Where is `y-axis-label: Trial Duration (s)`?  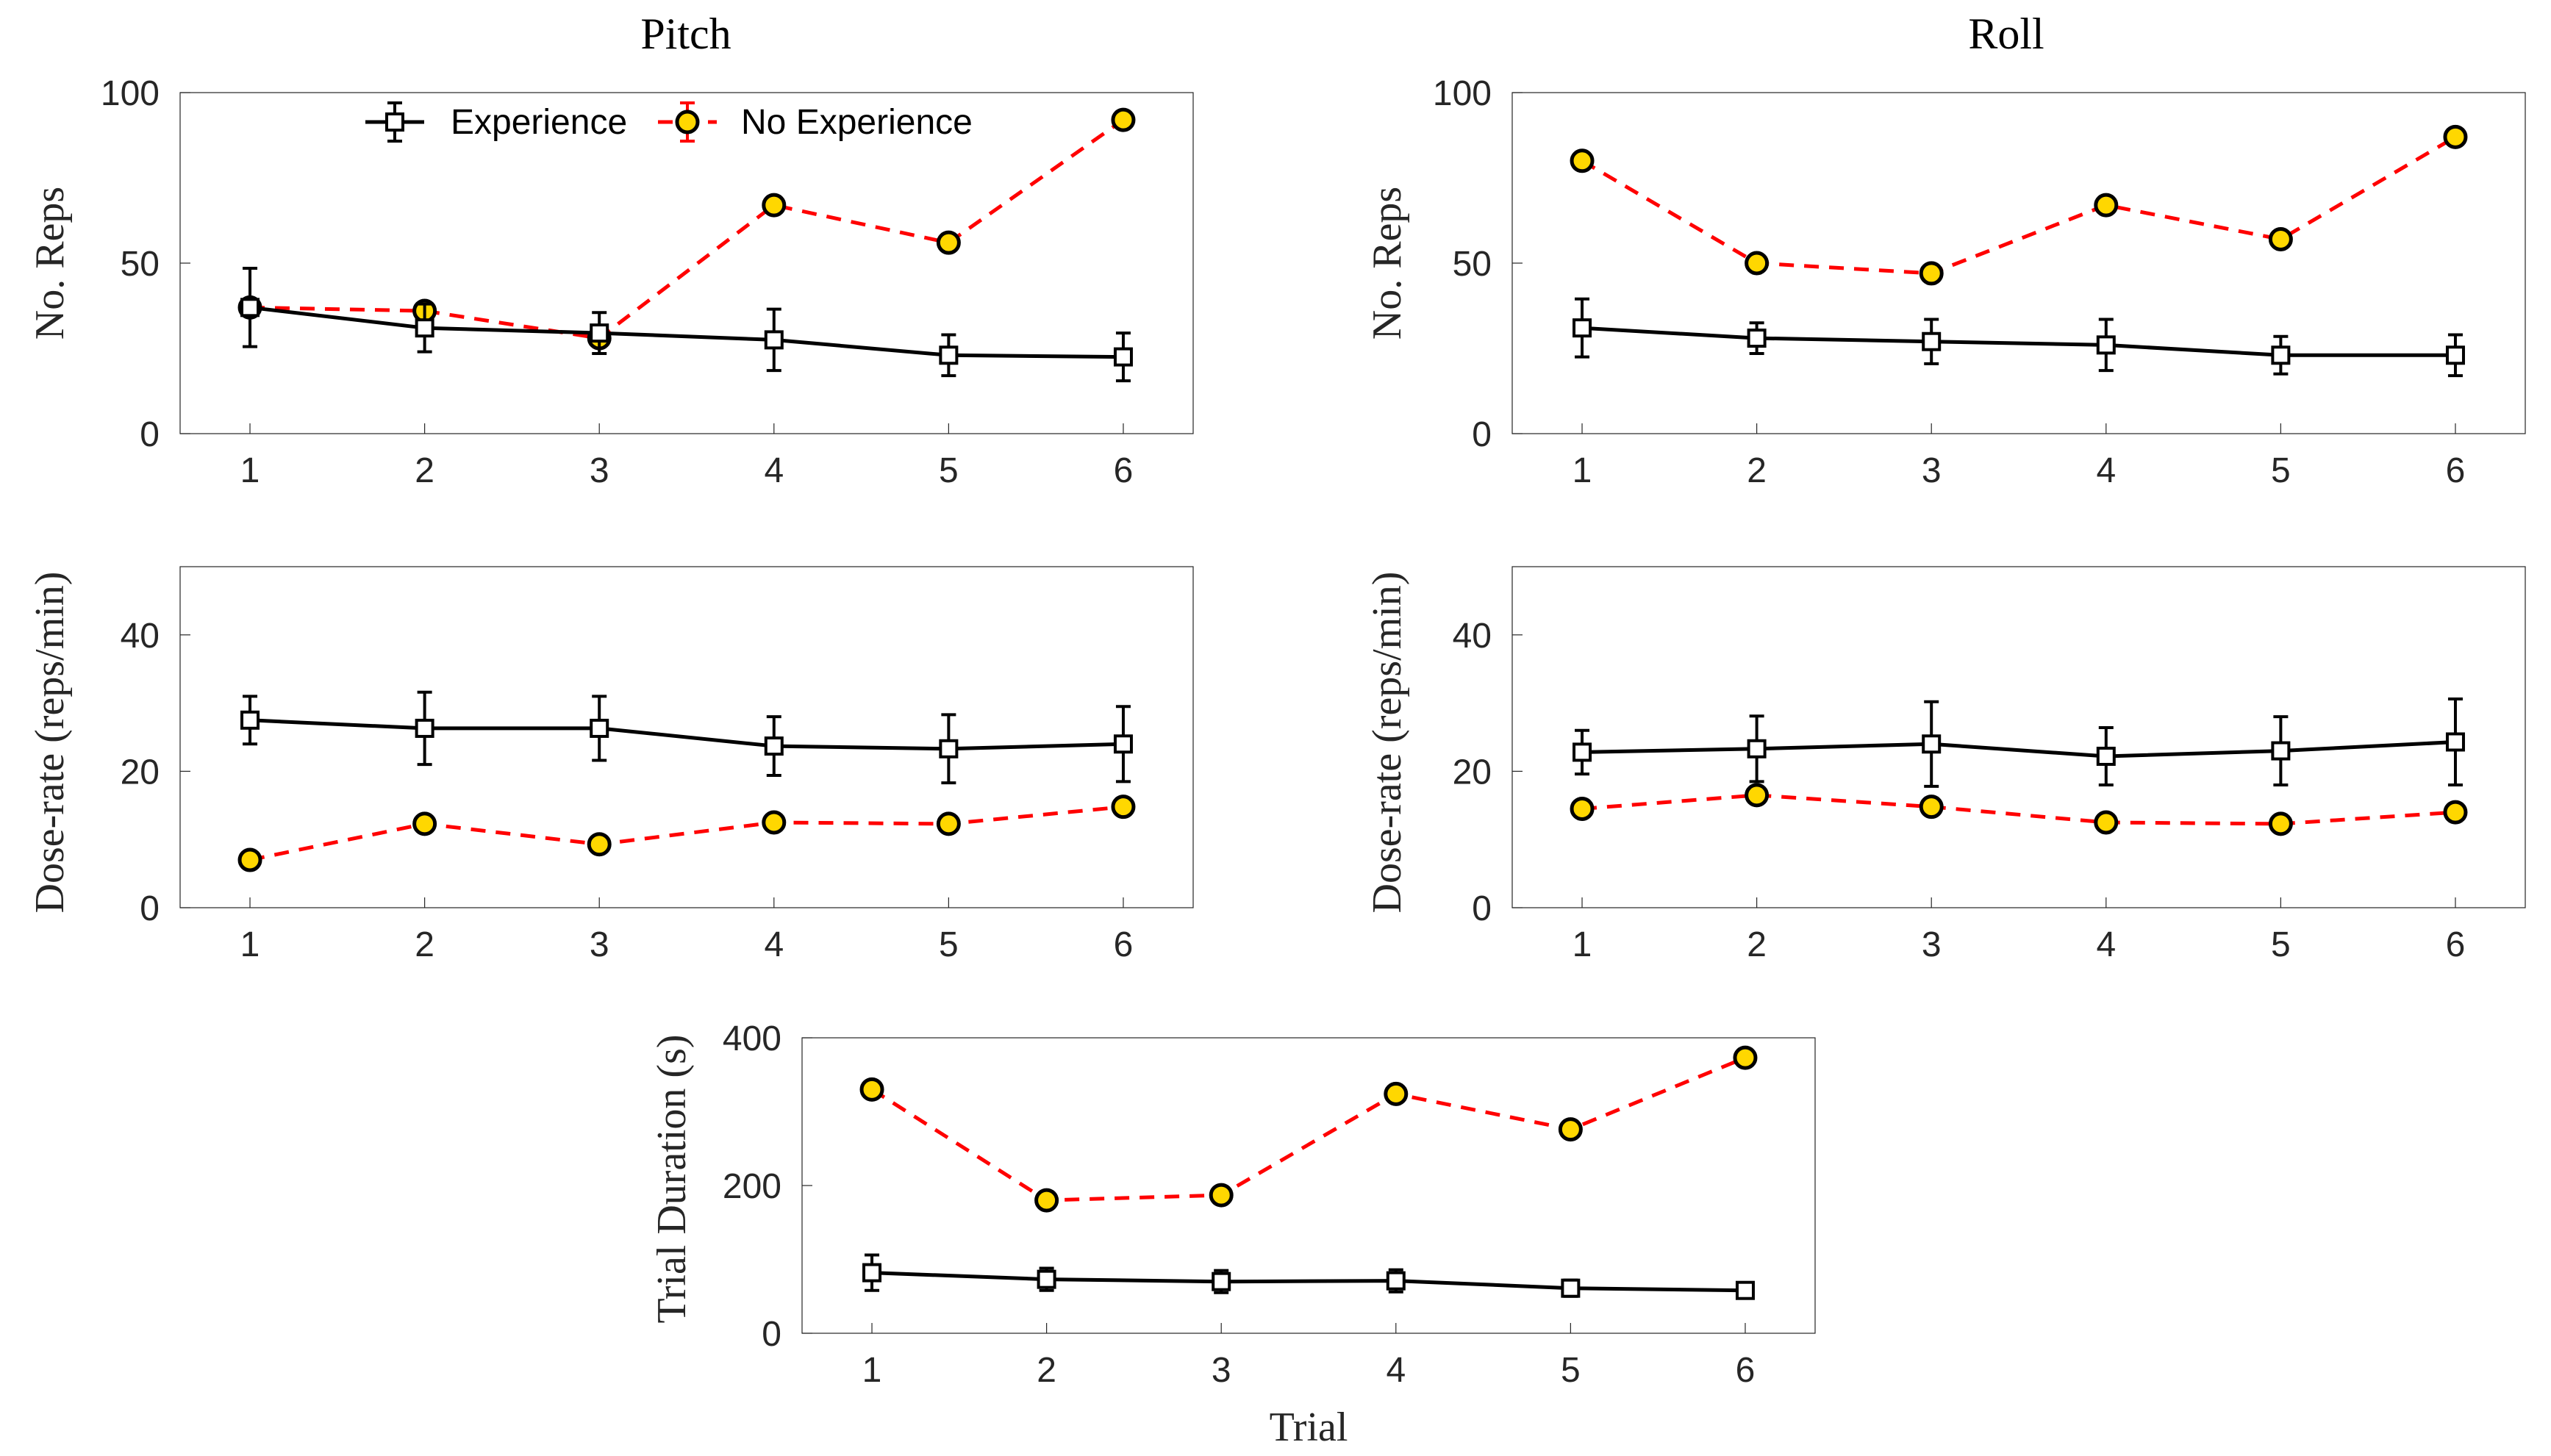 y-axis-label: Trial Duration (s) is located at coordinates (672, 1178).